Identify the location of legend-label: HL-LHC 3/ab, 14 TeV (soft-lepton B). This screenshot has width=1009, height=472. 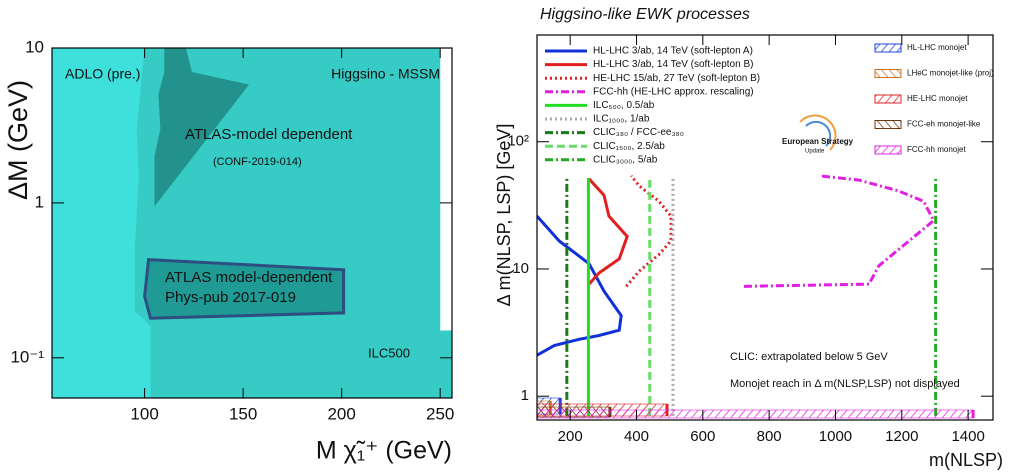
(673, 64).